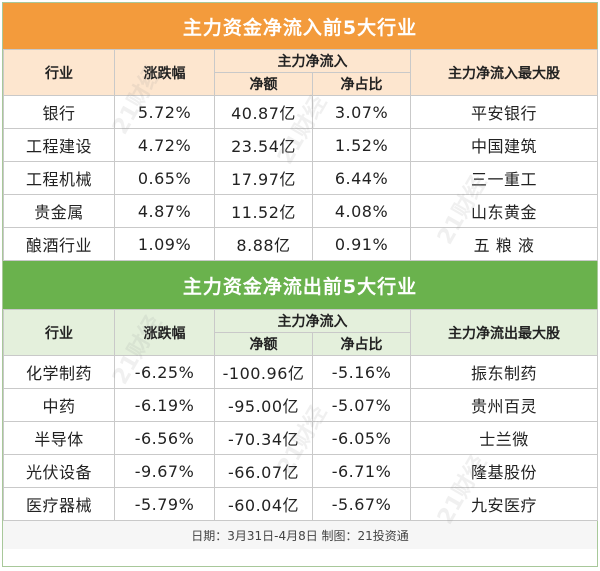  What do you see at coordinates (164, 211) in the screenshot?
I see `change-cell: 4.87%` at bounding box center [164, 211].